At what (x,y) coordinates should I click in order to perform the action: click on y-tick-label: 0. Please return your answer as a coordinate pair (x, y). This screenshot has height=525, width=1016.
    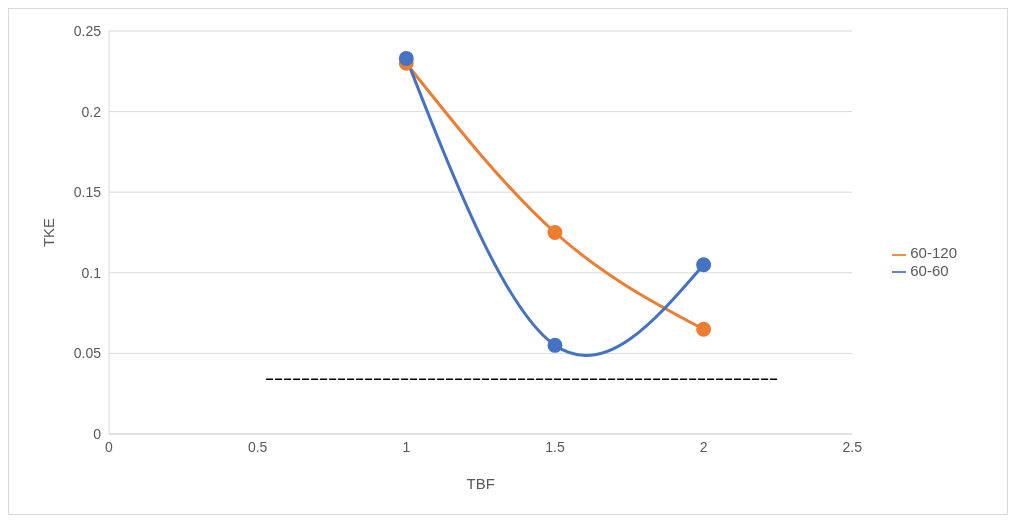
    Looking at the image, I should click on (97, 433).